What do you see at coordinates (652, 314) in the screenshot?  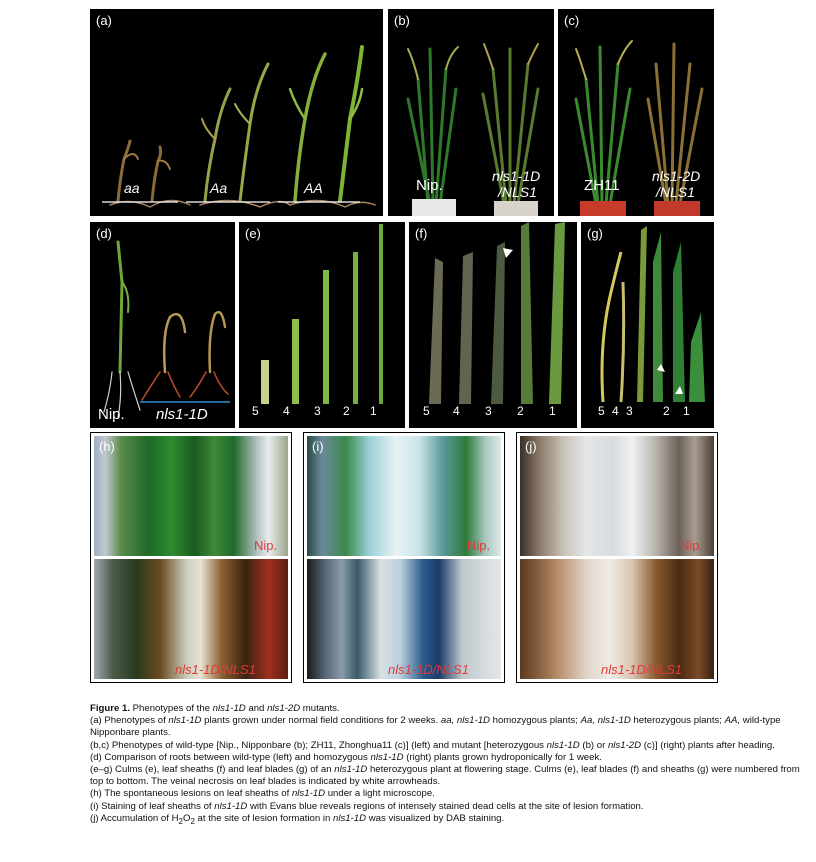 I see `panel-g-photo` at bounding box center [652, 314].